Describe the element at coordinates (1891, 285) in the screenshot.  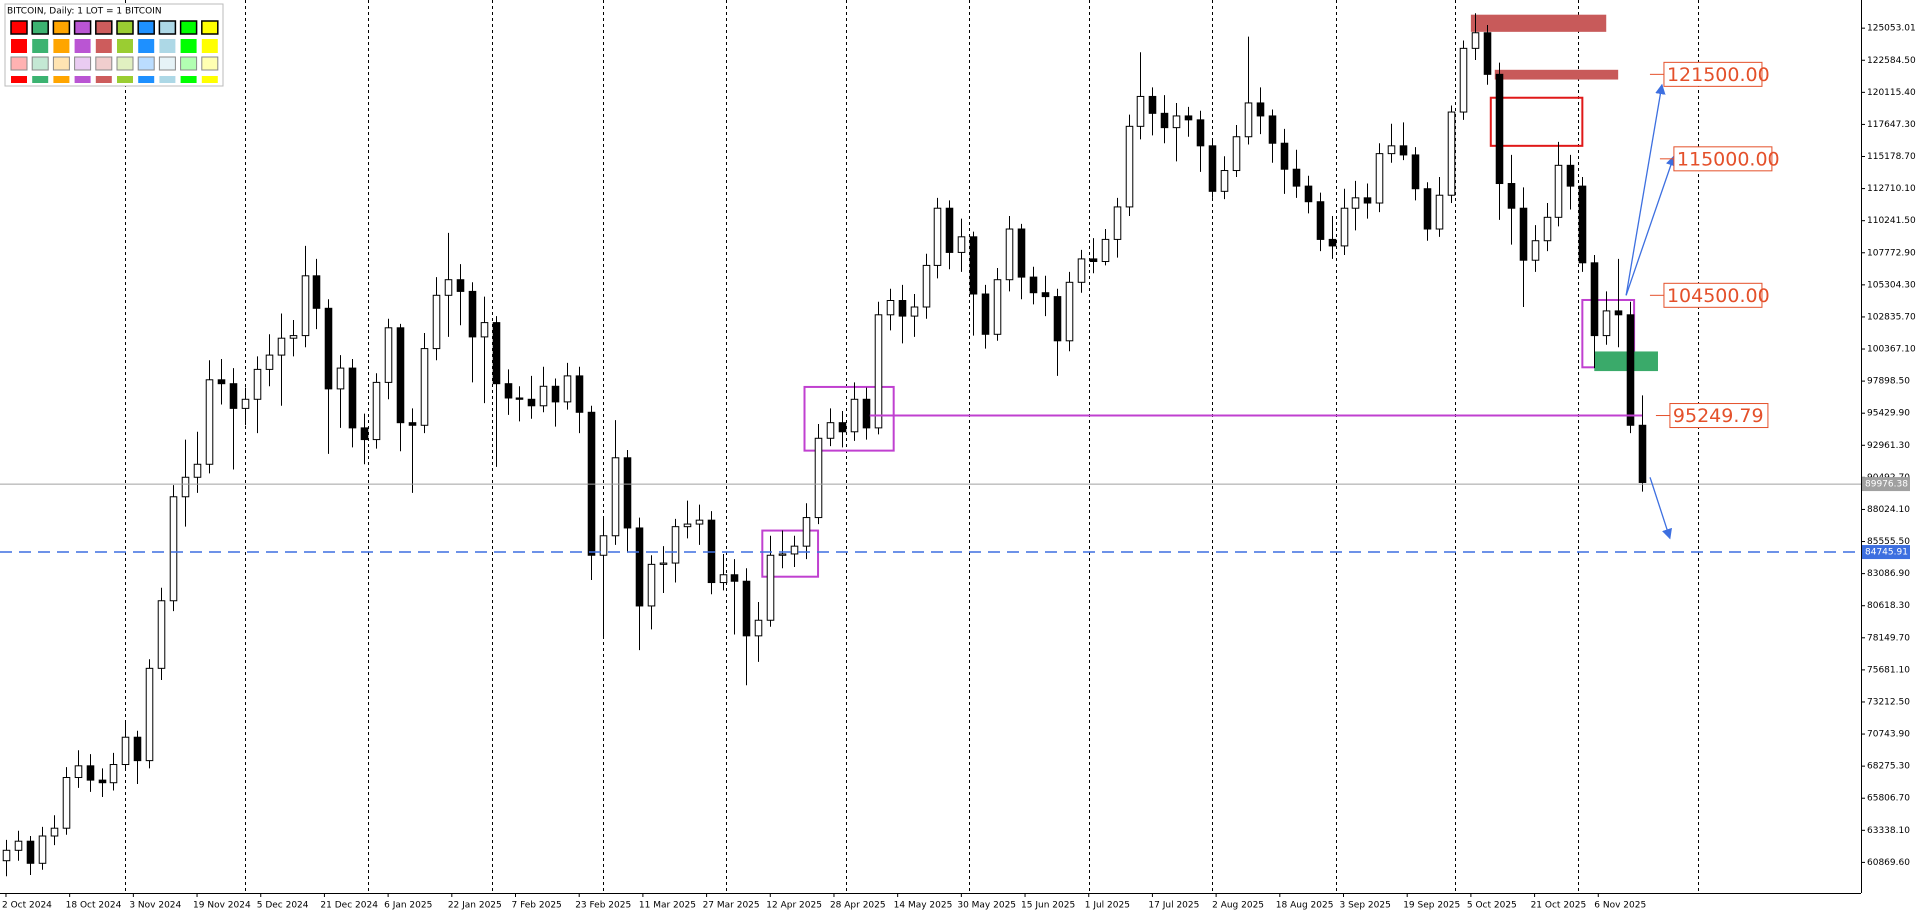
I see `y-tick-label: 105304.30` at that location.